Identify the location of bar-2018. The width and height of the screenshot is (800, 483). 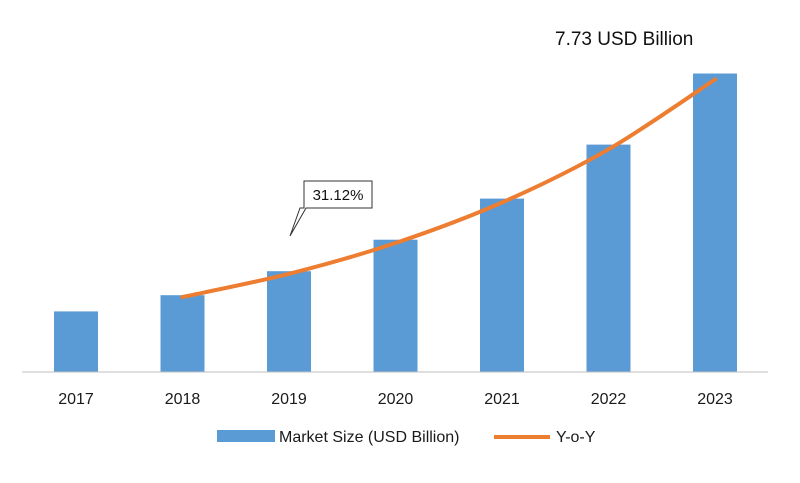
(182, 333).